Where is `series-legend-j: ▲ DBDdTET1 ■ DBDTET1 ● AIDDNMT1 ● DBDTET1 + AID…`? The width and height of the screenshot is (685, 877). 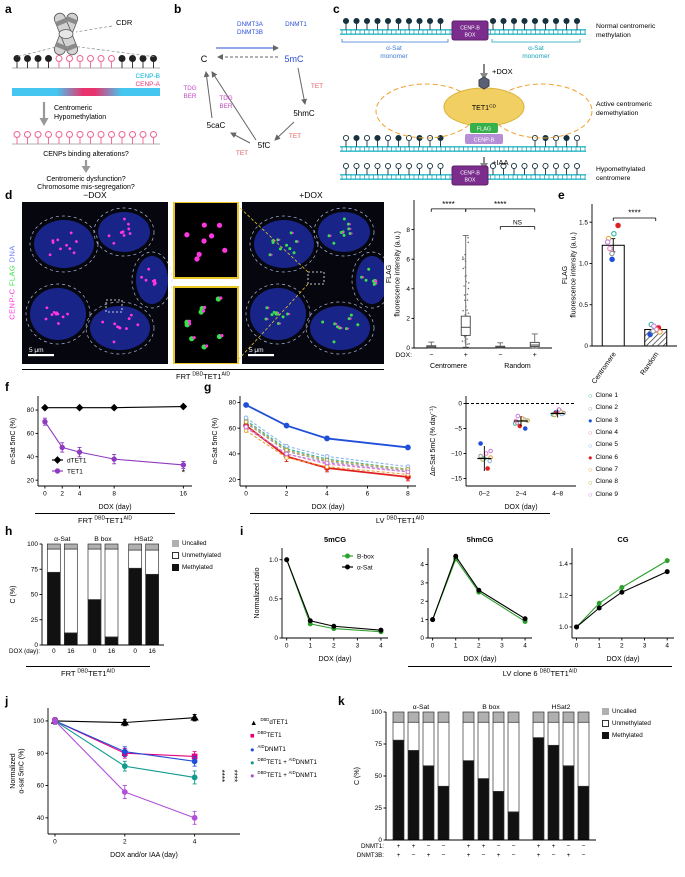 series-legend-j: ▲ DBDdTET1 ■ DBDTET1 ● AIDDNMT1 ● DBDTET1 + AID… is located at coordinates (283, 749).